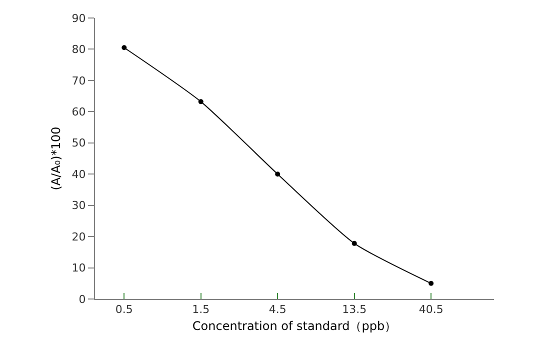 Image resolution: width=549 pixels, height=344 pixels. Describe the element at coordinates (82, 299) in the screenshot. I see `y-tick-label: 0` at that location.